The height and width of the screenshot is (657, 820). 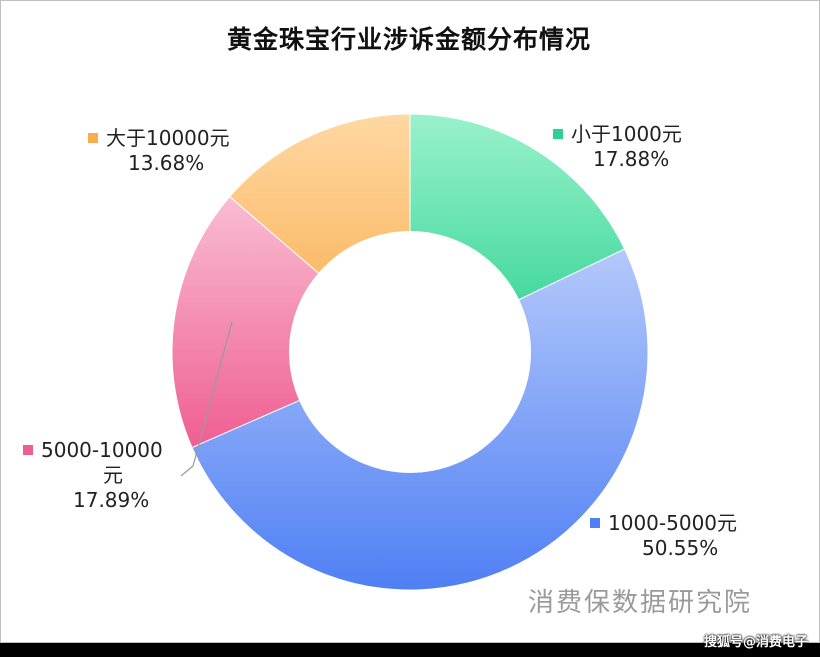 I want to click on slice-label-1000-5000: 1000-5000元 50.55%, so click(x=663, y=536).